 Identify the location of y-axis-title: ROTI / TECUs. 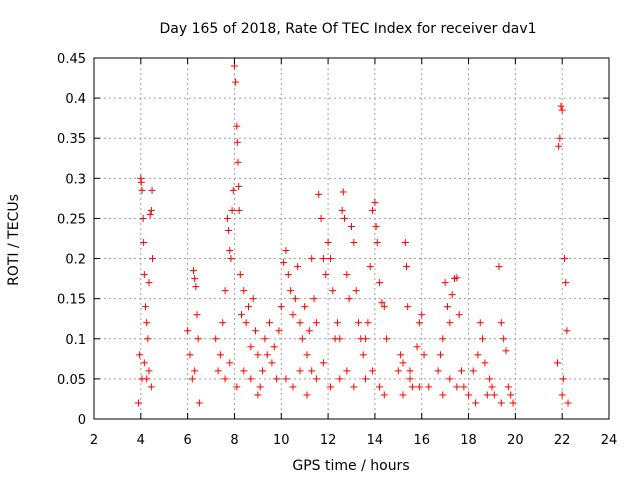
(14, 240).